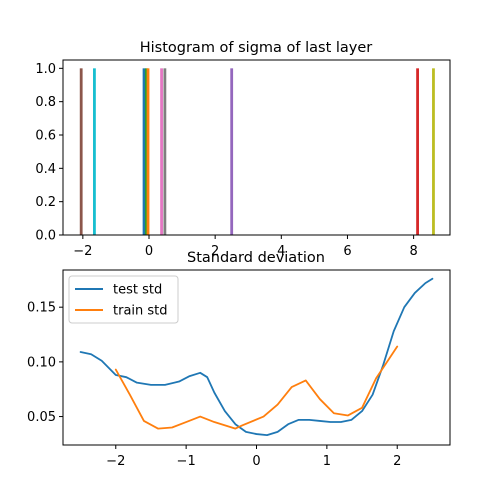 Image resolution: width=500 pixels, height=500 pixels. Describe the element at coordinates (137, 290) in the screenshot. I see `legend-label-test-std: test std` at that location.